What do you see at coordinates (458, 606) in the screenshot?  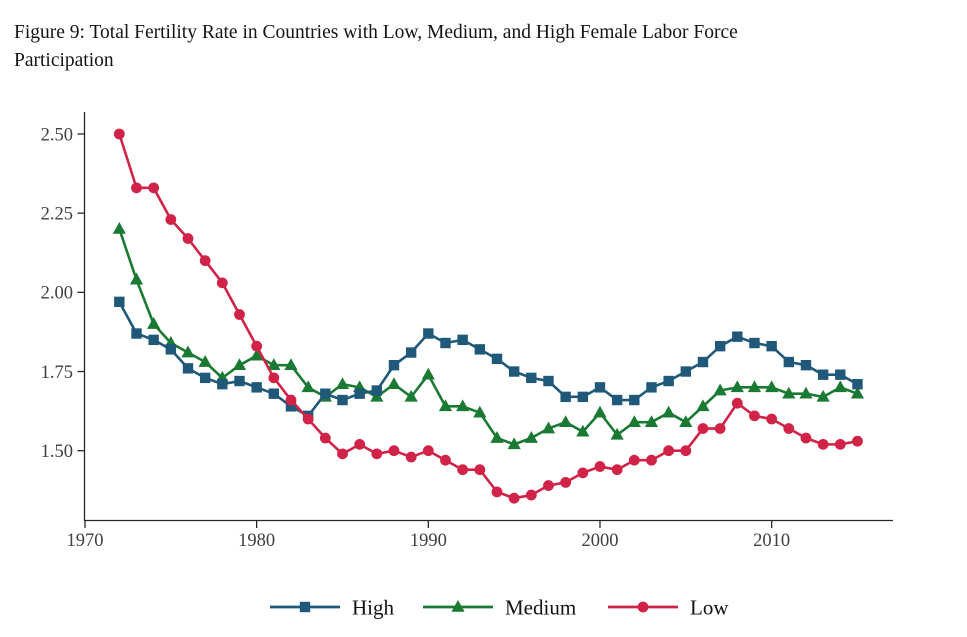 I see `legend-triangle-icon` at bounding box center [458, 606].